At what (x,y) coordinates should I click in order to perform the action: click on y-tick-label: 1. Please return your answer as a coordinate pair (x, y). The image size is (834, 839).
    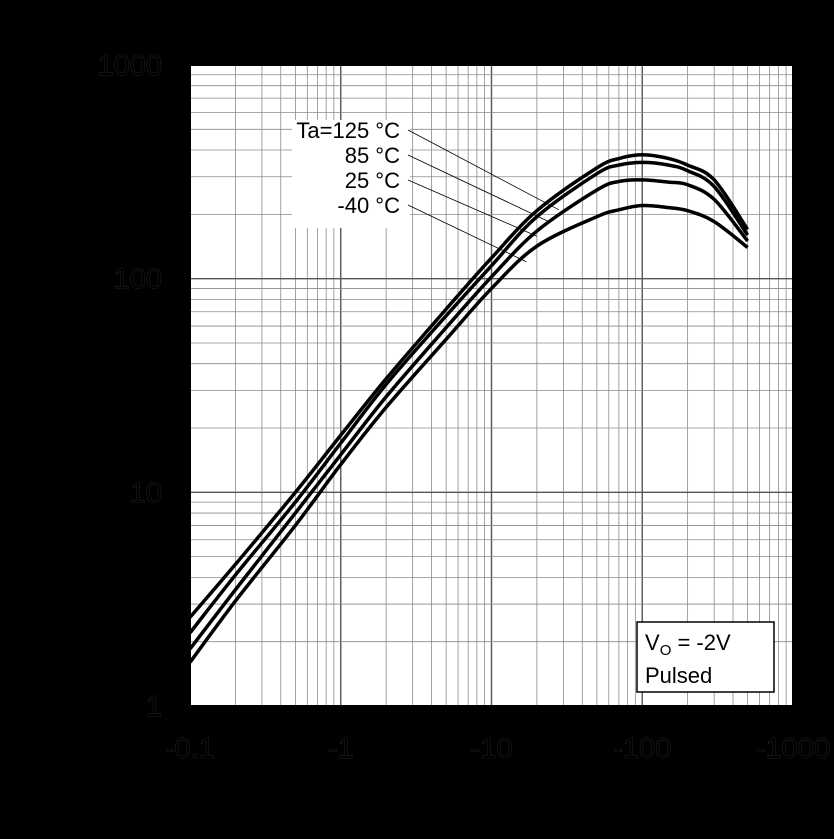
    Looking at the image, I should click on (154, 707).